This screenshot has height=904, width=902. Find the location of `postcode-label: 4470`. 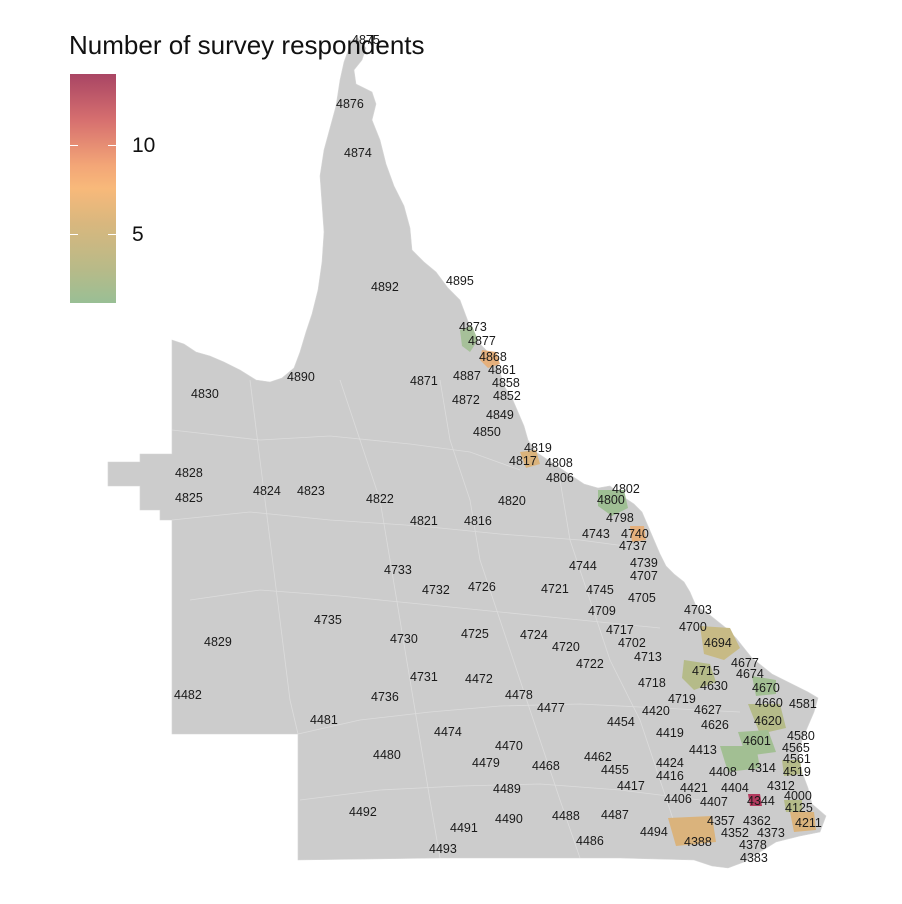

postcode-label: 4470 is located at coordinates (509, 746).